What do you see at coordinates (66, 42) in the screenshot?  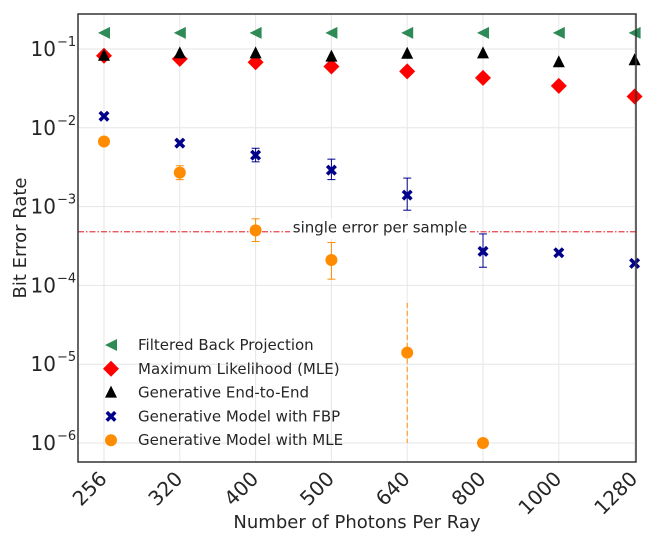 I see `y-tick-exponent: −1` at bounding box center [66, 42].